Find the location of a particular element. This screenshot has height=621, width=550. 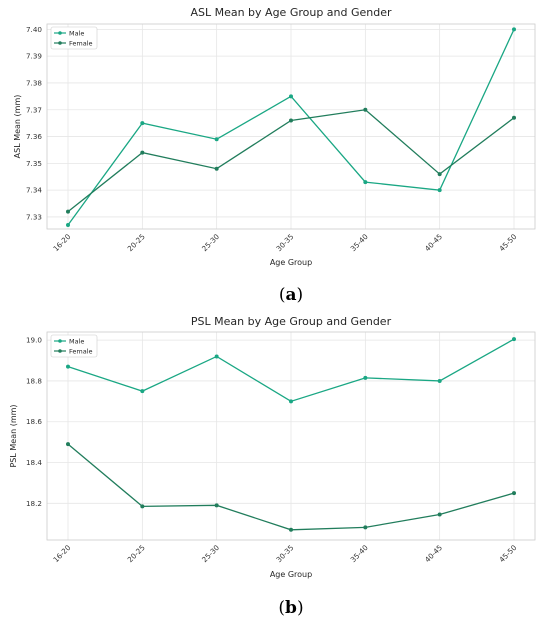

panel-label: (a) is located at coordinates (291, 295).